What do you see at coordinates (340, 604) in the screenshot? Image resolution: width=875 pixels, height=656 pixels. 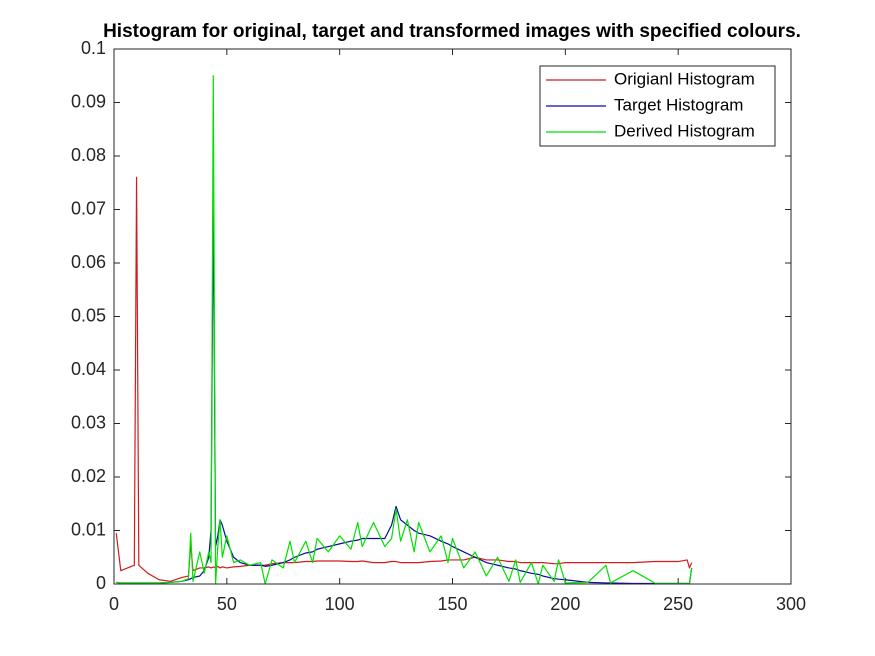 I see `x-tick-label: 100` at bounding box center [340, 604].